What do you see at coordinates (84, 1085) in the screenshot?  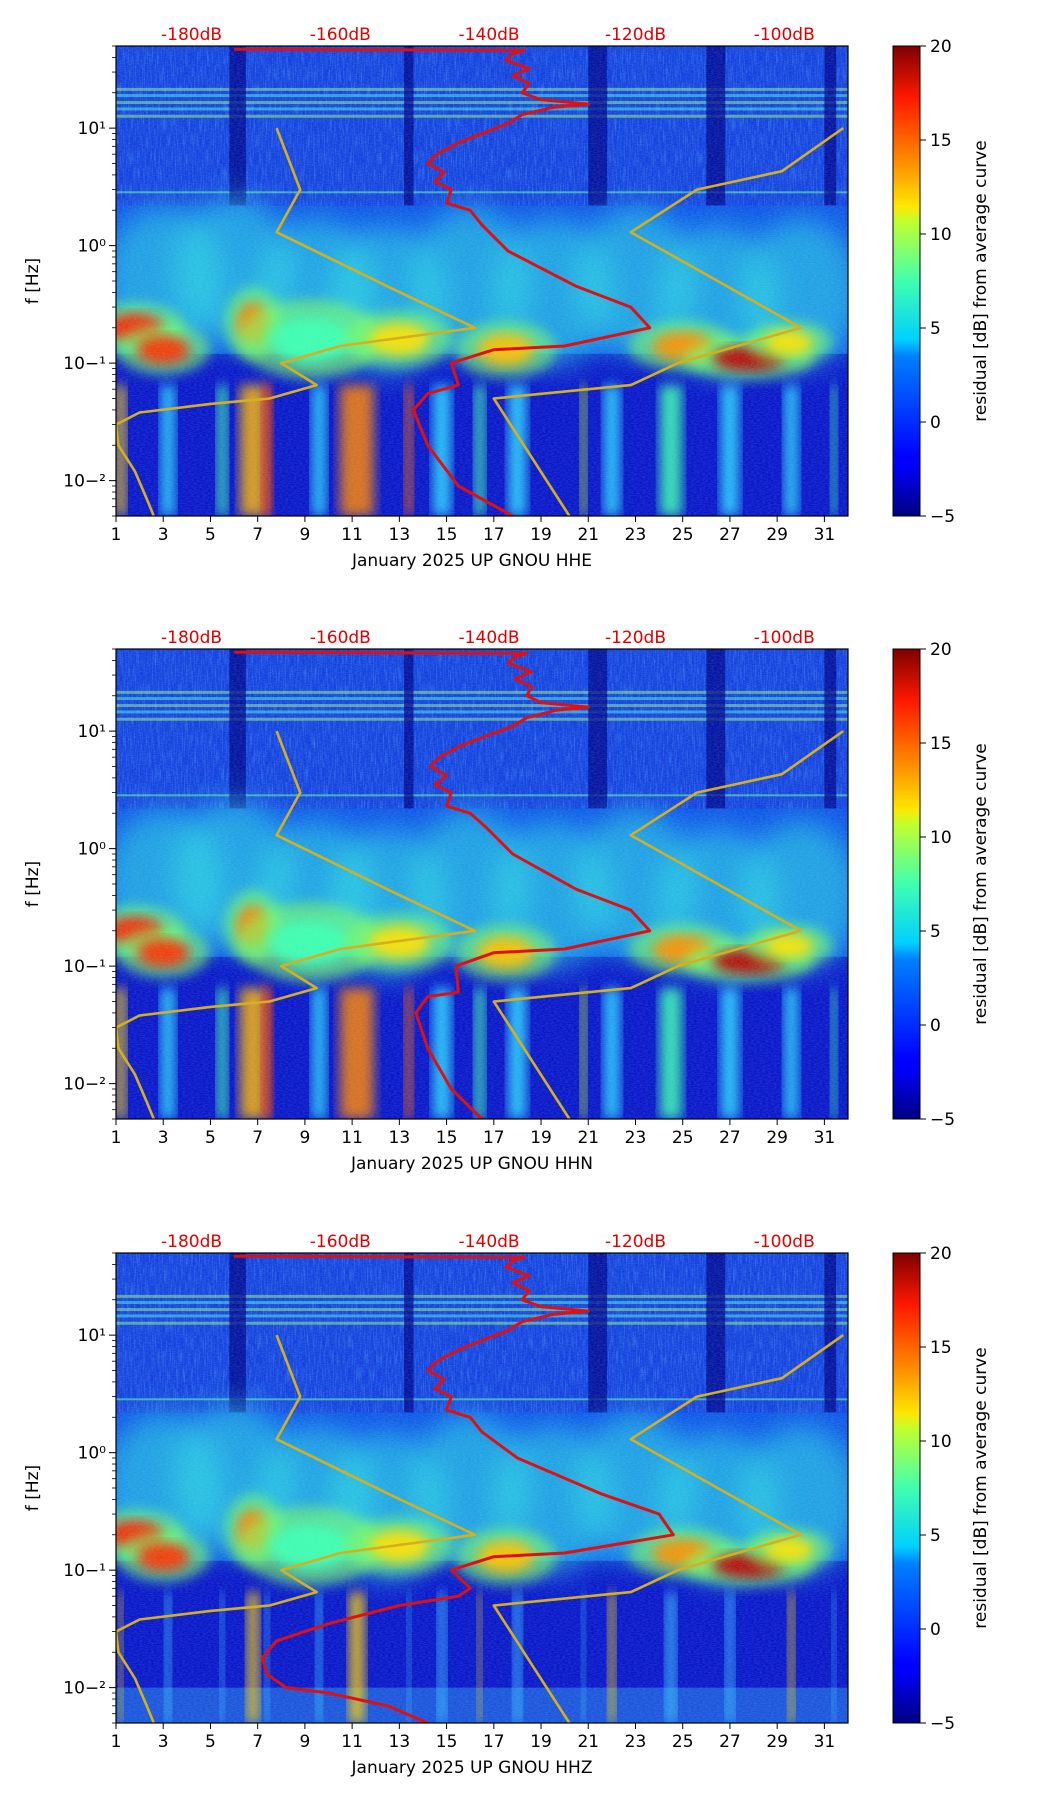 I see `y-tick-label: 10−²` at bounding box center [84, 1085].